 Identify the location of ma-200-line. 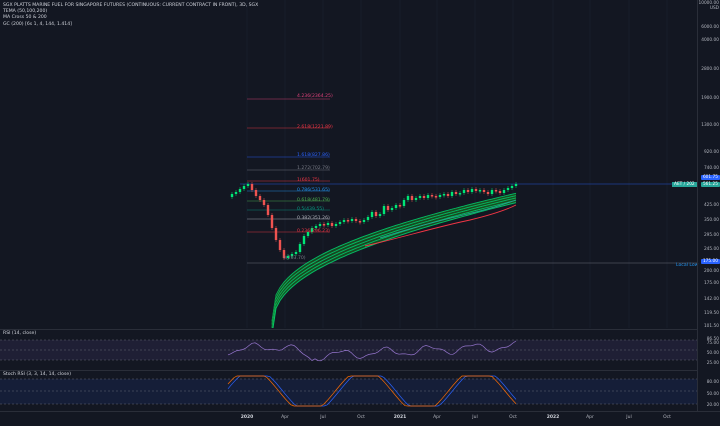
(440, 225).